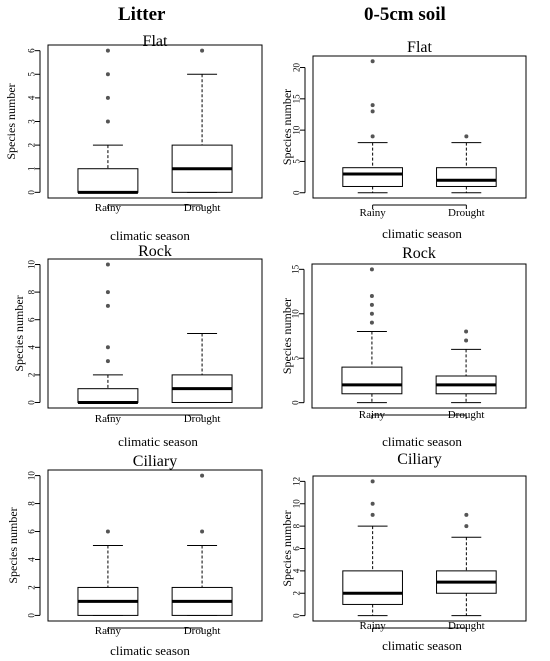 This screenshot has width=550, height=661. I want to click on panel-6-y-tick-label: 8, so click(297, 525).